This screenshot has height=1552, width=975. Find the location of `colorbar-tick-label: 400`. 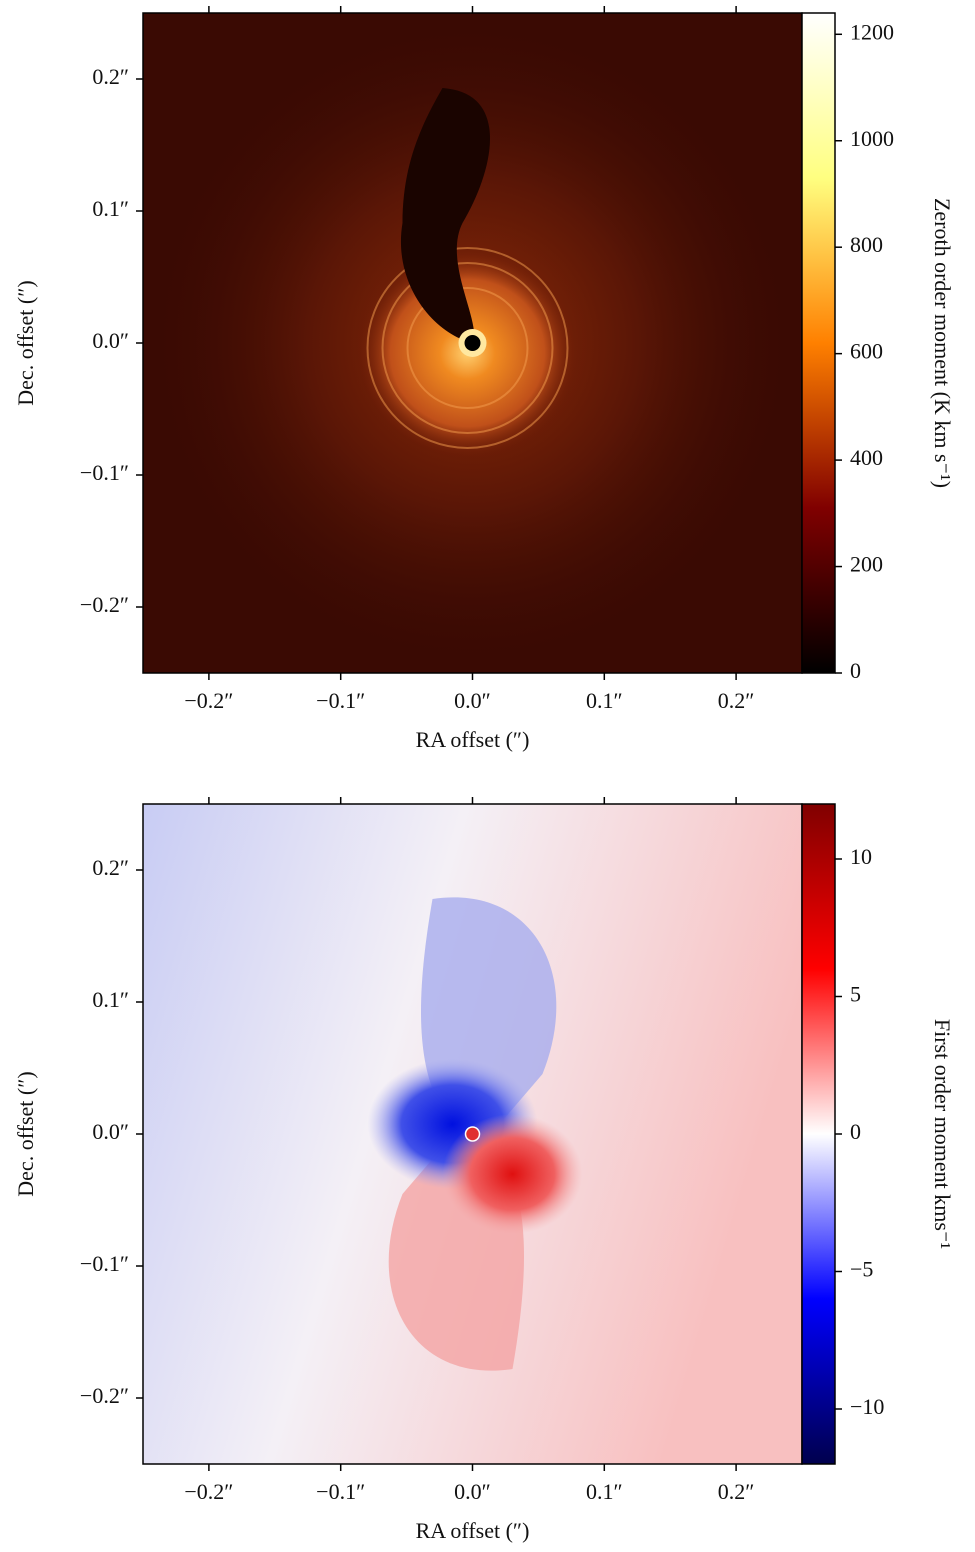

colorbar-tick-label: 400 is located at coordinates (866, 457).